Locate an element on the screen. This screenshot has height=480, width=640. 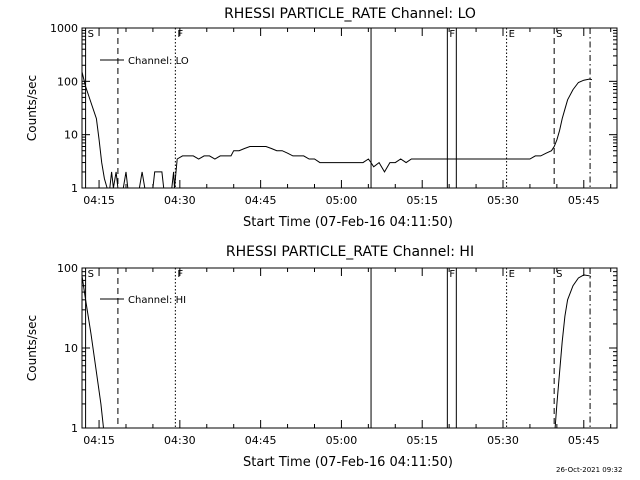
legend-label: Channel: LO is located at coordinates (158, 61).